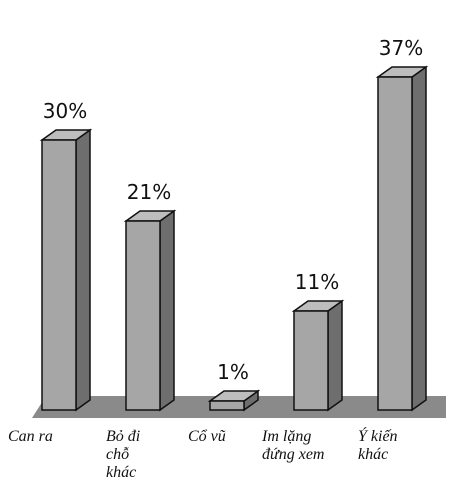 The image size is (450, 492). I want to click on category-label: Ý kiến khác, so click(398, 446).